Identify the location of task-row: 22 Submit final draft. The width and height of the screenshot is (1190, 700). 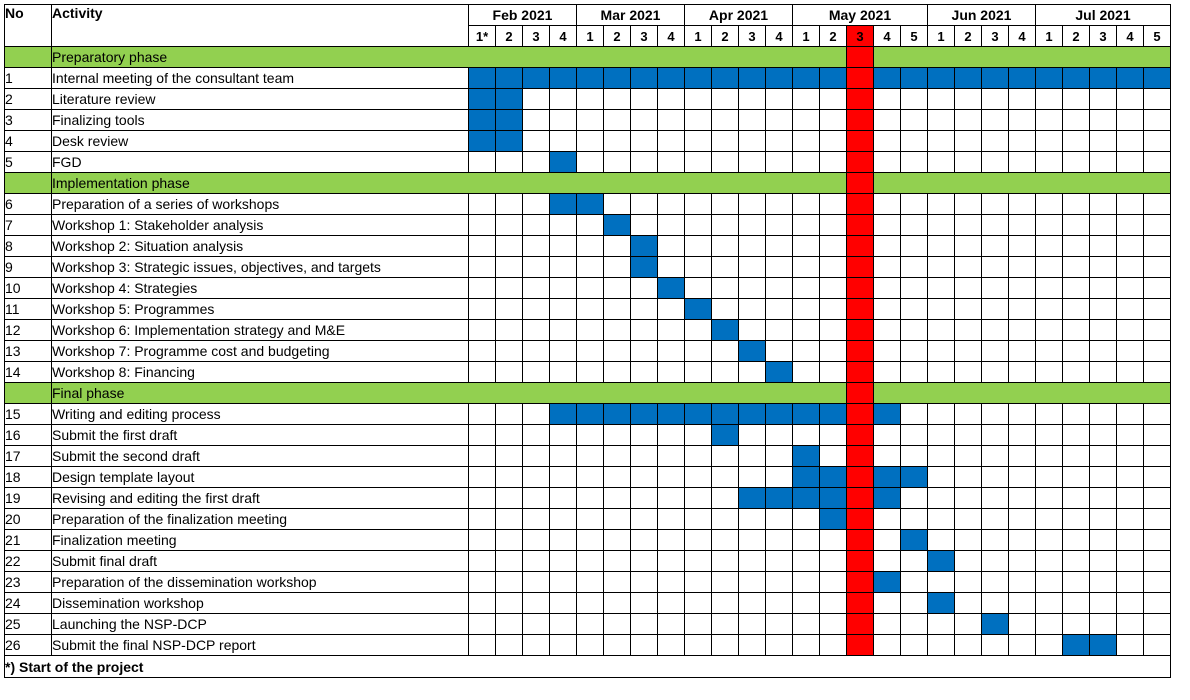
(587, 561).